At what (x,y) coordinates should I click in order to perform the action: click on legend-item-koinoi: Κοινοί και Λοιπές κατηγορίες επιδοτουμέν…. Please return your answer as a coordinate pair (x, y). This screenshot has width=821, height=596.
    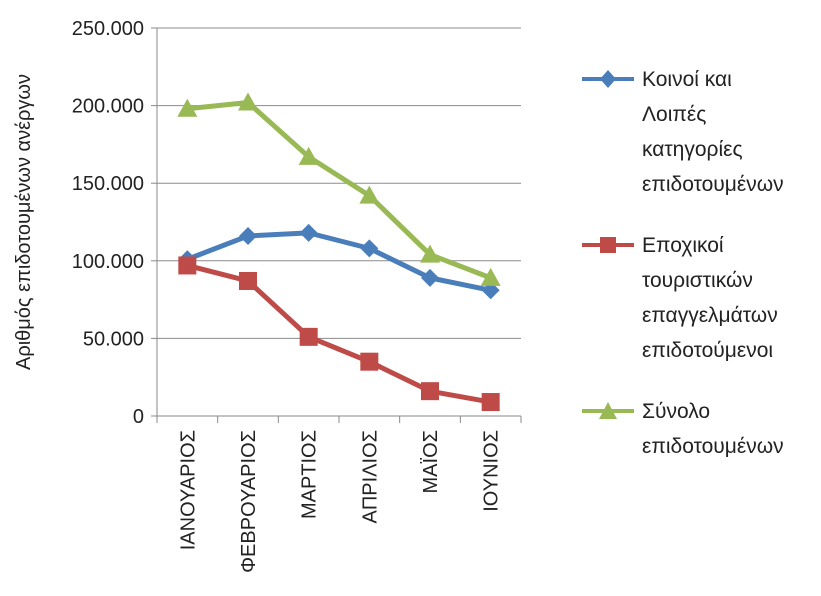
    Looking at the image, I should click on (700, 132).